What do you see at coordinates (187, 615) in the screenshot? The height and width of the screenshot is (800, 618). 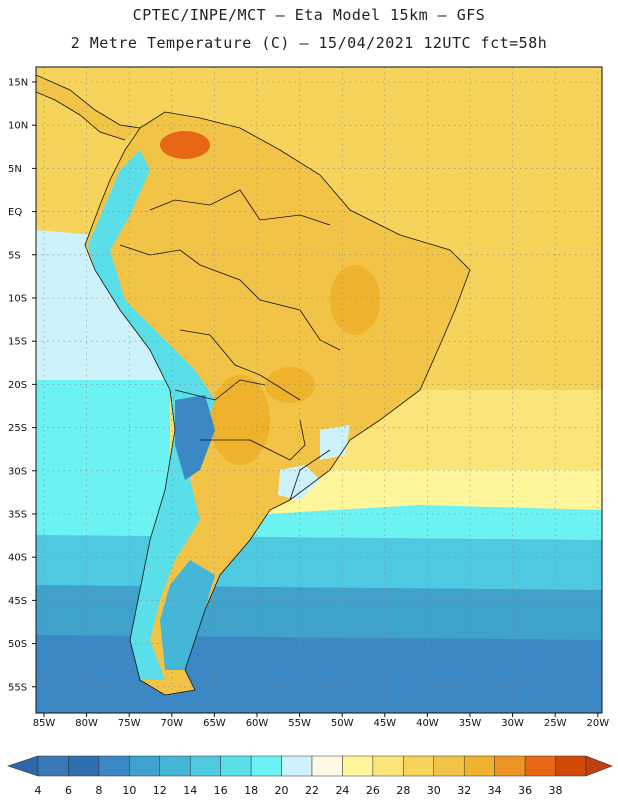 I see `patagonia-cold` at bounding box center [187, 615].